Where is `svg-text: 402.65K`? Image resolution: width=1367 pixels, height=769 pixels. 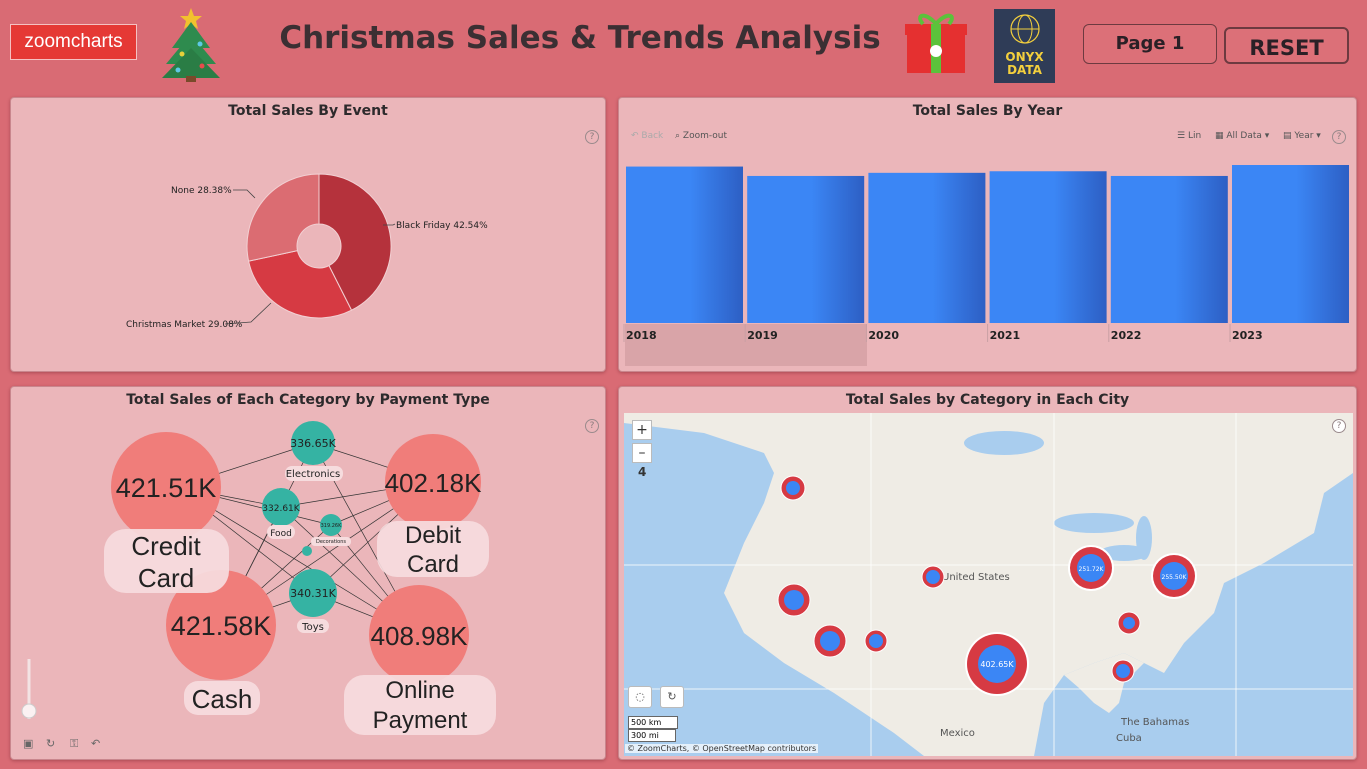 svg-text: 402.65K is located at coordinates (997, 664).